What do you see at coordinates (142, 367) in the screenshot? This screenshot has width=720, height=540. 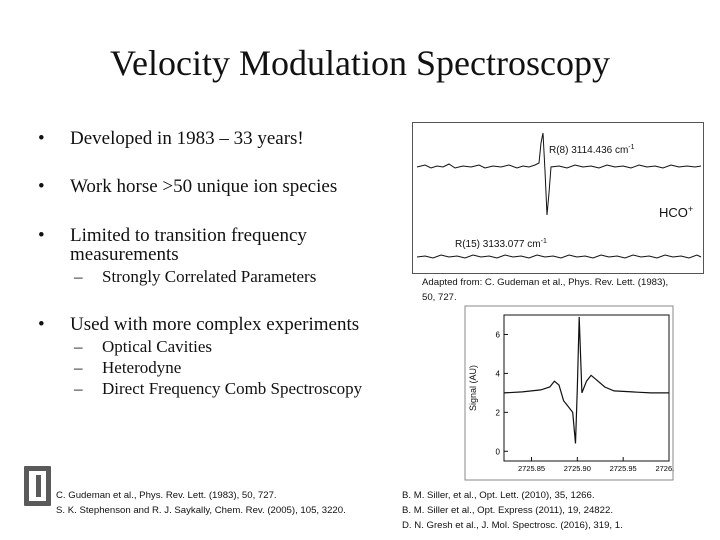 I see `sub-bullet-text: Heterodyne` at bounding box center [142, 367].